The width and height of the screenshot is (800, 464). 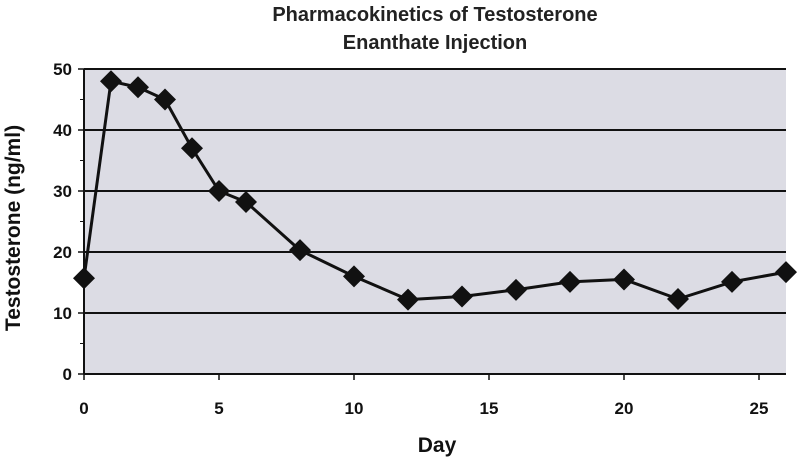 What do you see at coordinates (68, 222) in the screenshot?
I see `y-ticks: 0 10 20 30 40 50` at bounding box center [68, 222].